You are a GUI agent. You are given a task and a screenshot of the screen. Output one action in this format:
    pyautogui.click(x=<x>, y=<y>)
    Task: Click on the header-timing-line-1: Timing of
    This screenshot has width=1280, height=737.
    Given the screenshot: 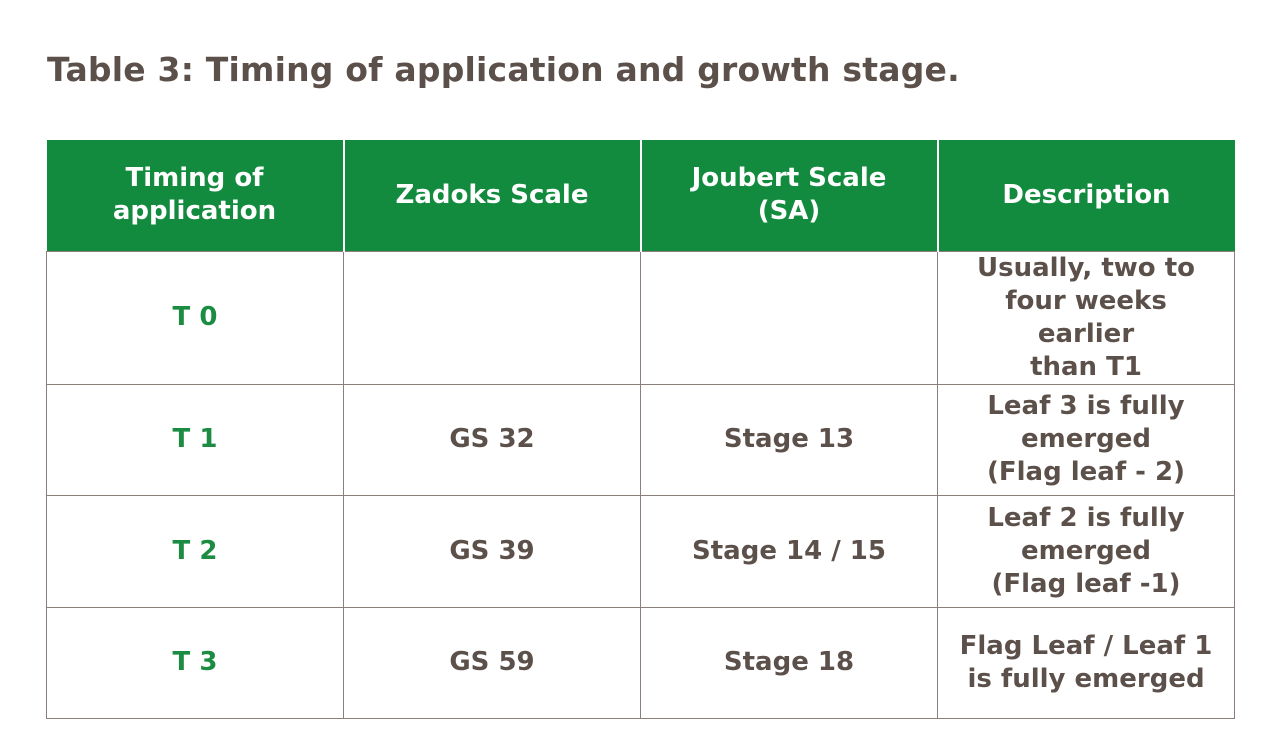 What is the action you would take?
    pyautogui.click(x=194, y=178)
    